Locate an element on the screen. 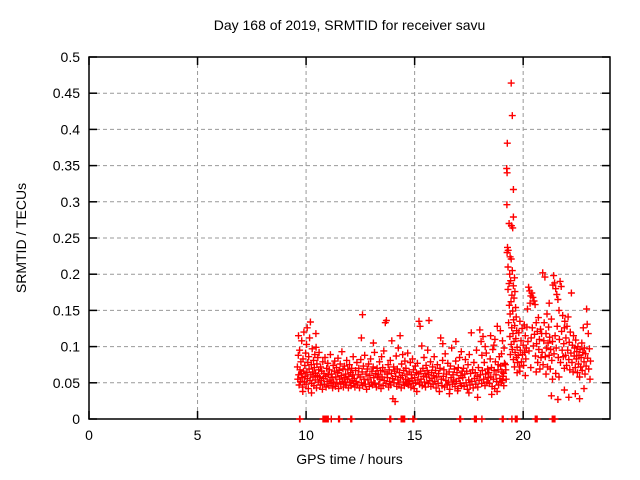 This screenshot has height=480, width=640. x-tick-label: 20 is located at coordinates (523, 435).